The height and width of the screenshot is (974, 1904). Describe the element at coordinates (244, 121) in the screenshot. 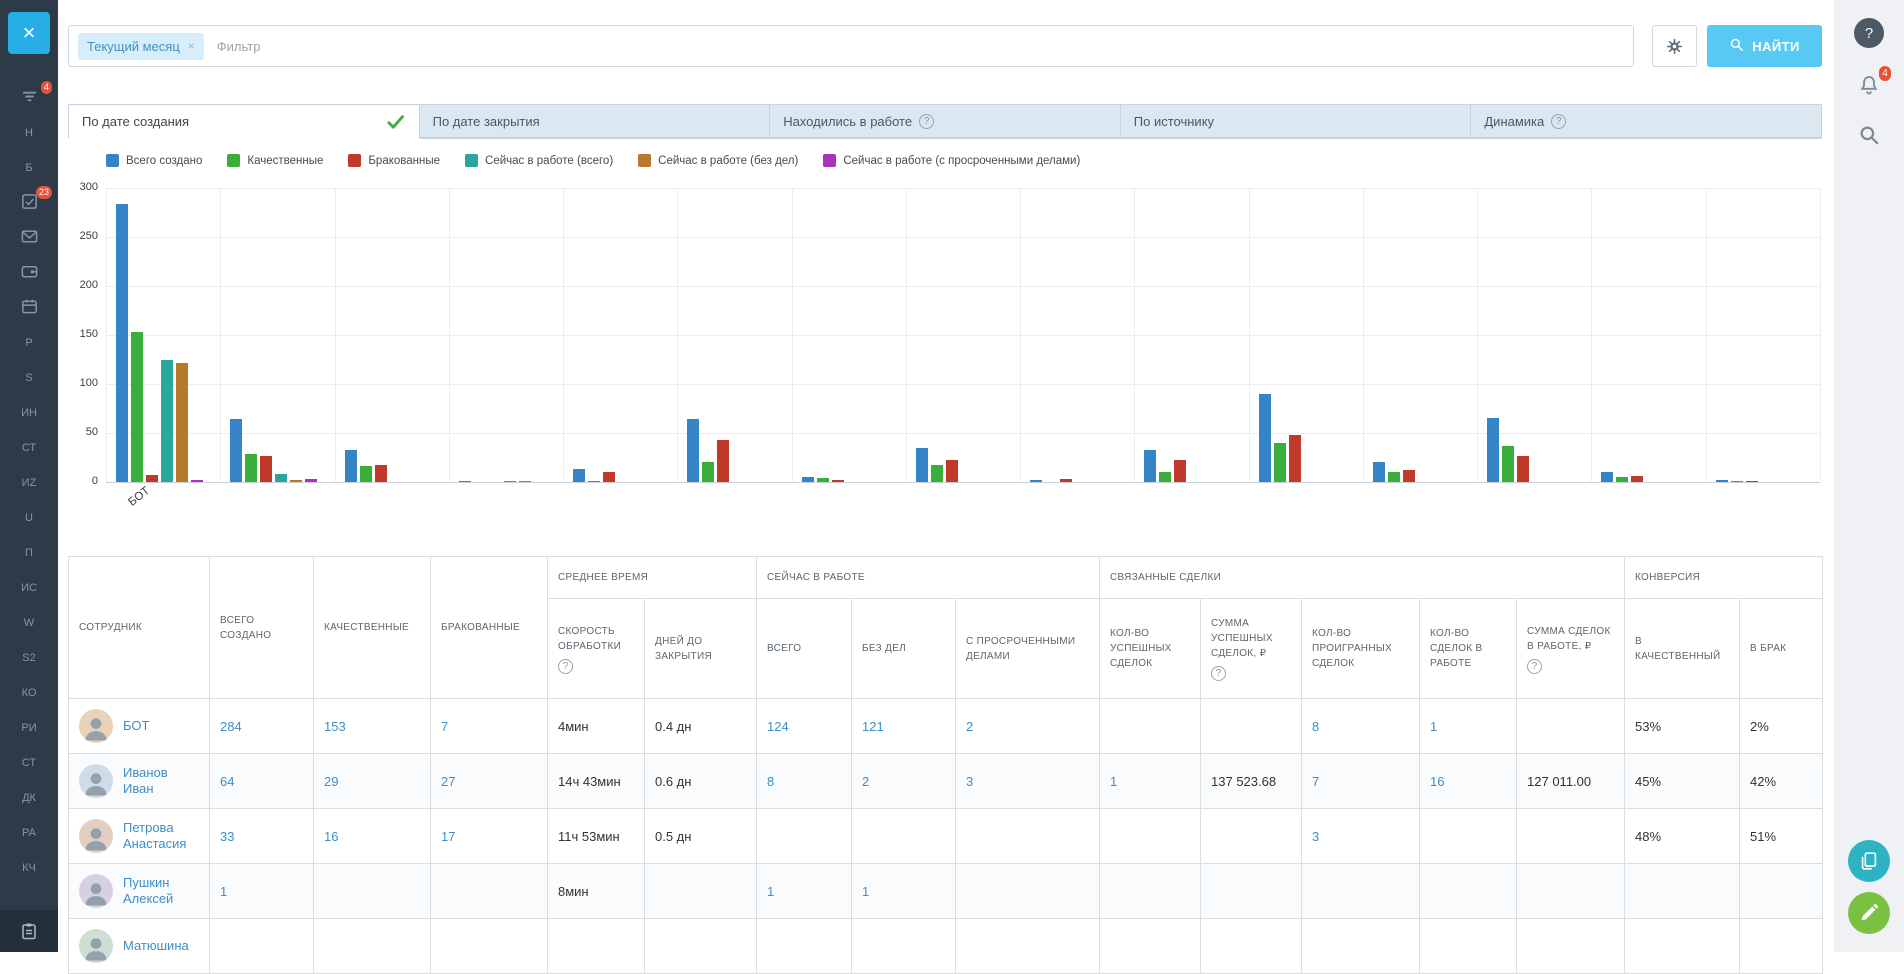

I see `tab-1: По дате создания` at that location.